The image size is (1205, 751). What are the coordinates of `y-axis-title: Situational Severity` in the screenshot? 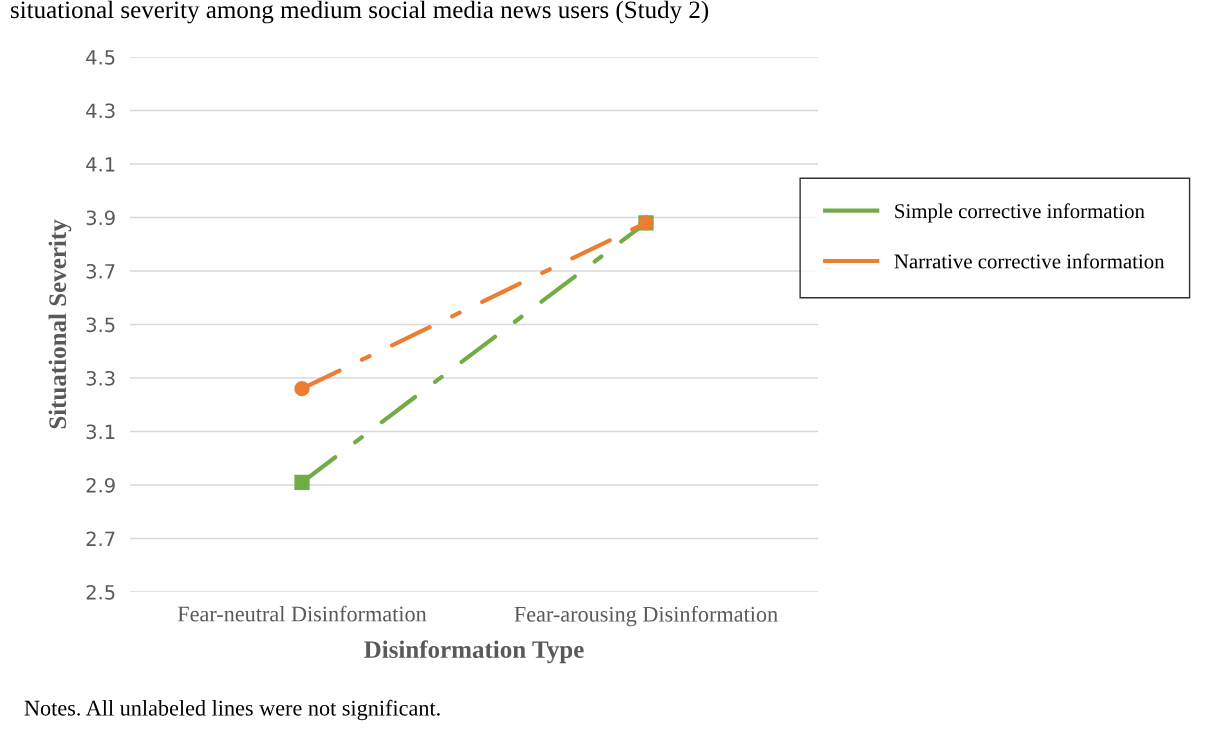 It's located at (60, 324).